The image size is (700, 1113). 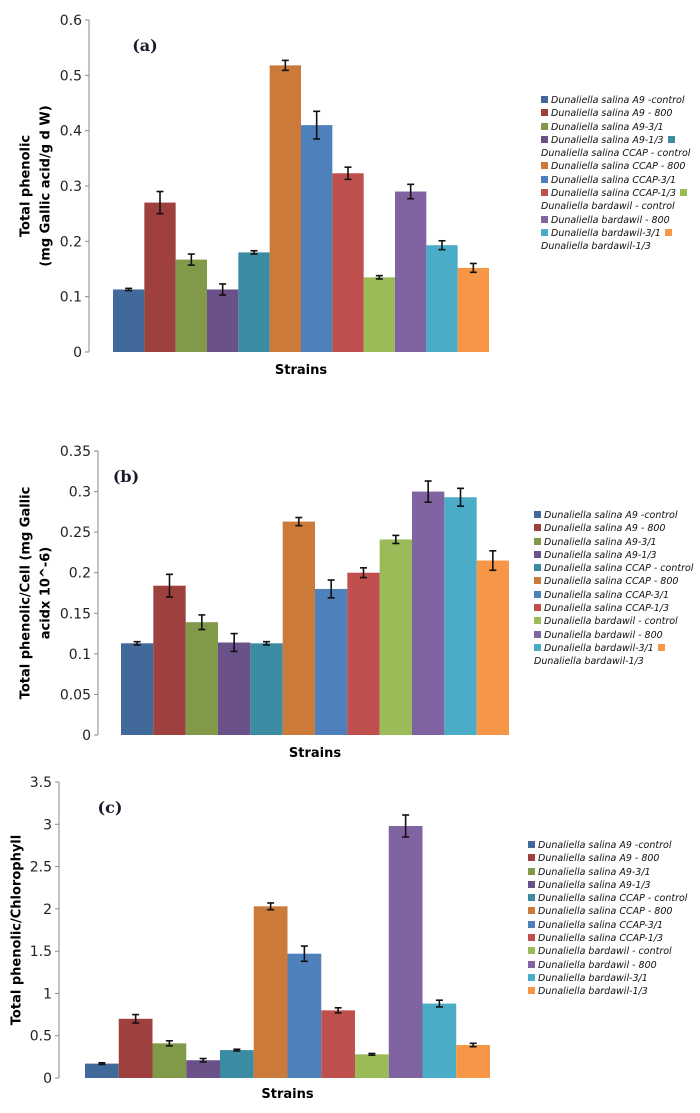 I want to click on panel-label: (c), so click(x=110, y=807).